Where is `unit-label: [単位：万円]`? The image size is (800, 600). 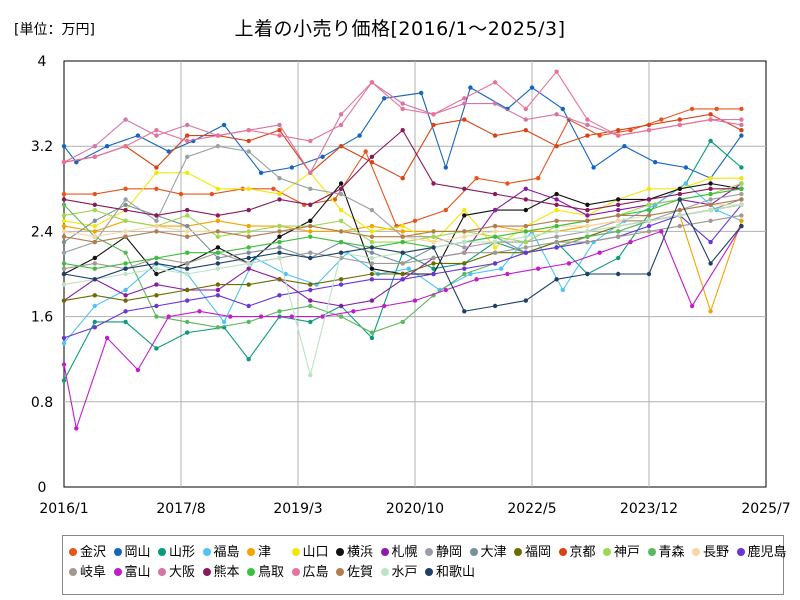
unit-label: [単位：万円] is located at coordinates (54, 30).